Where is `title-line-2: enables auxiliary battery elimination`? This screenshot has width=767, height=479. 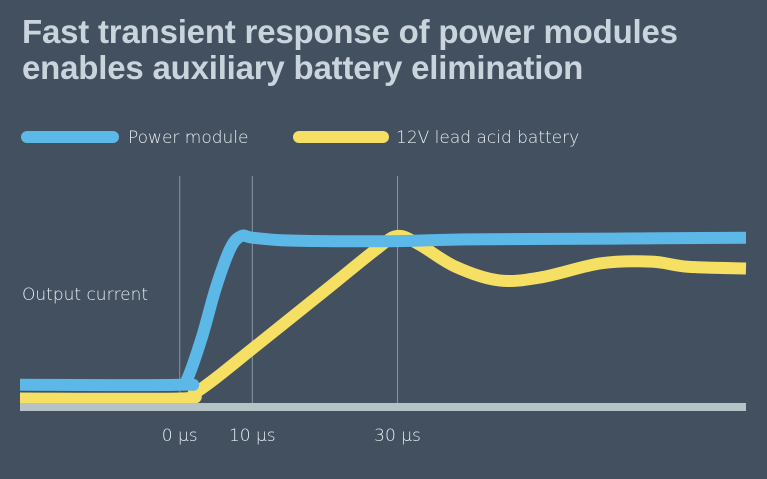 title-line-2: enables auxiliary battery elimination is located at coordinates (303, 67).